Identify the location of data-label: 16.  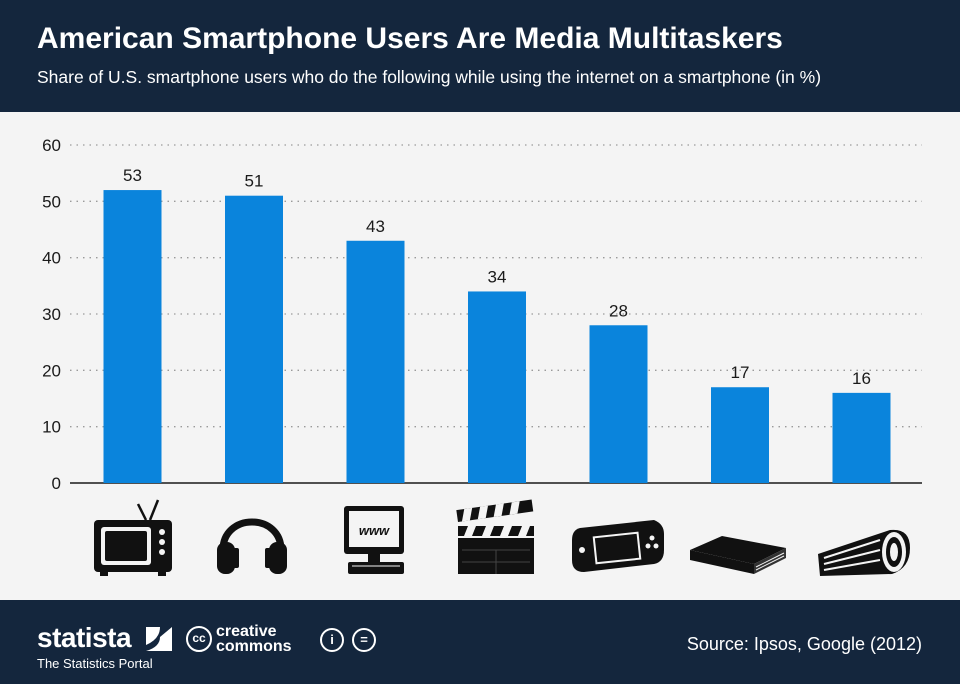
(861, 378).